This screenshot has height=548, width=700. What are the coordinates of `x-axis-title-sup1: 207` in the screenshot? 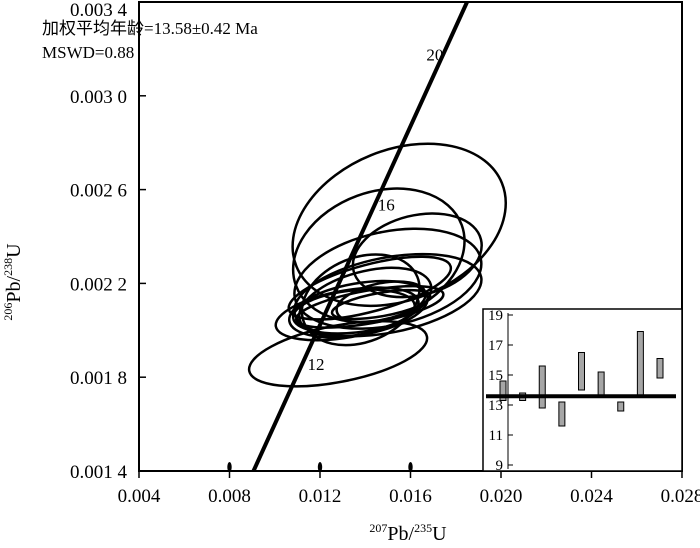 It's located at (378, 528).